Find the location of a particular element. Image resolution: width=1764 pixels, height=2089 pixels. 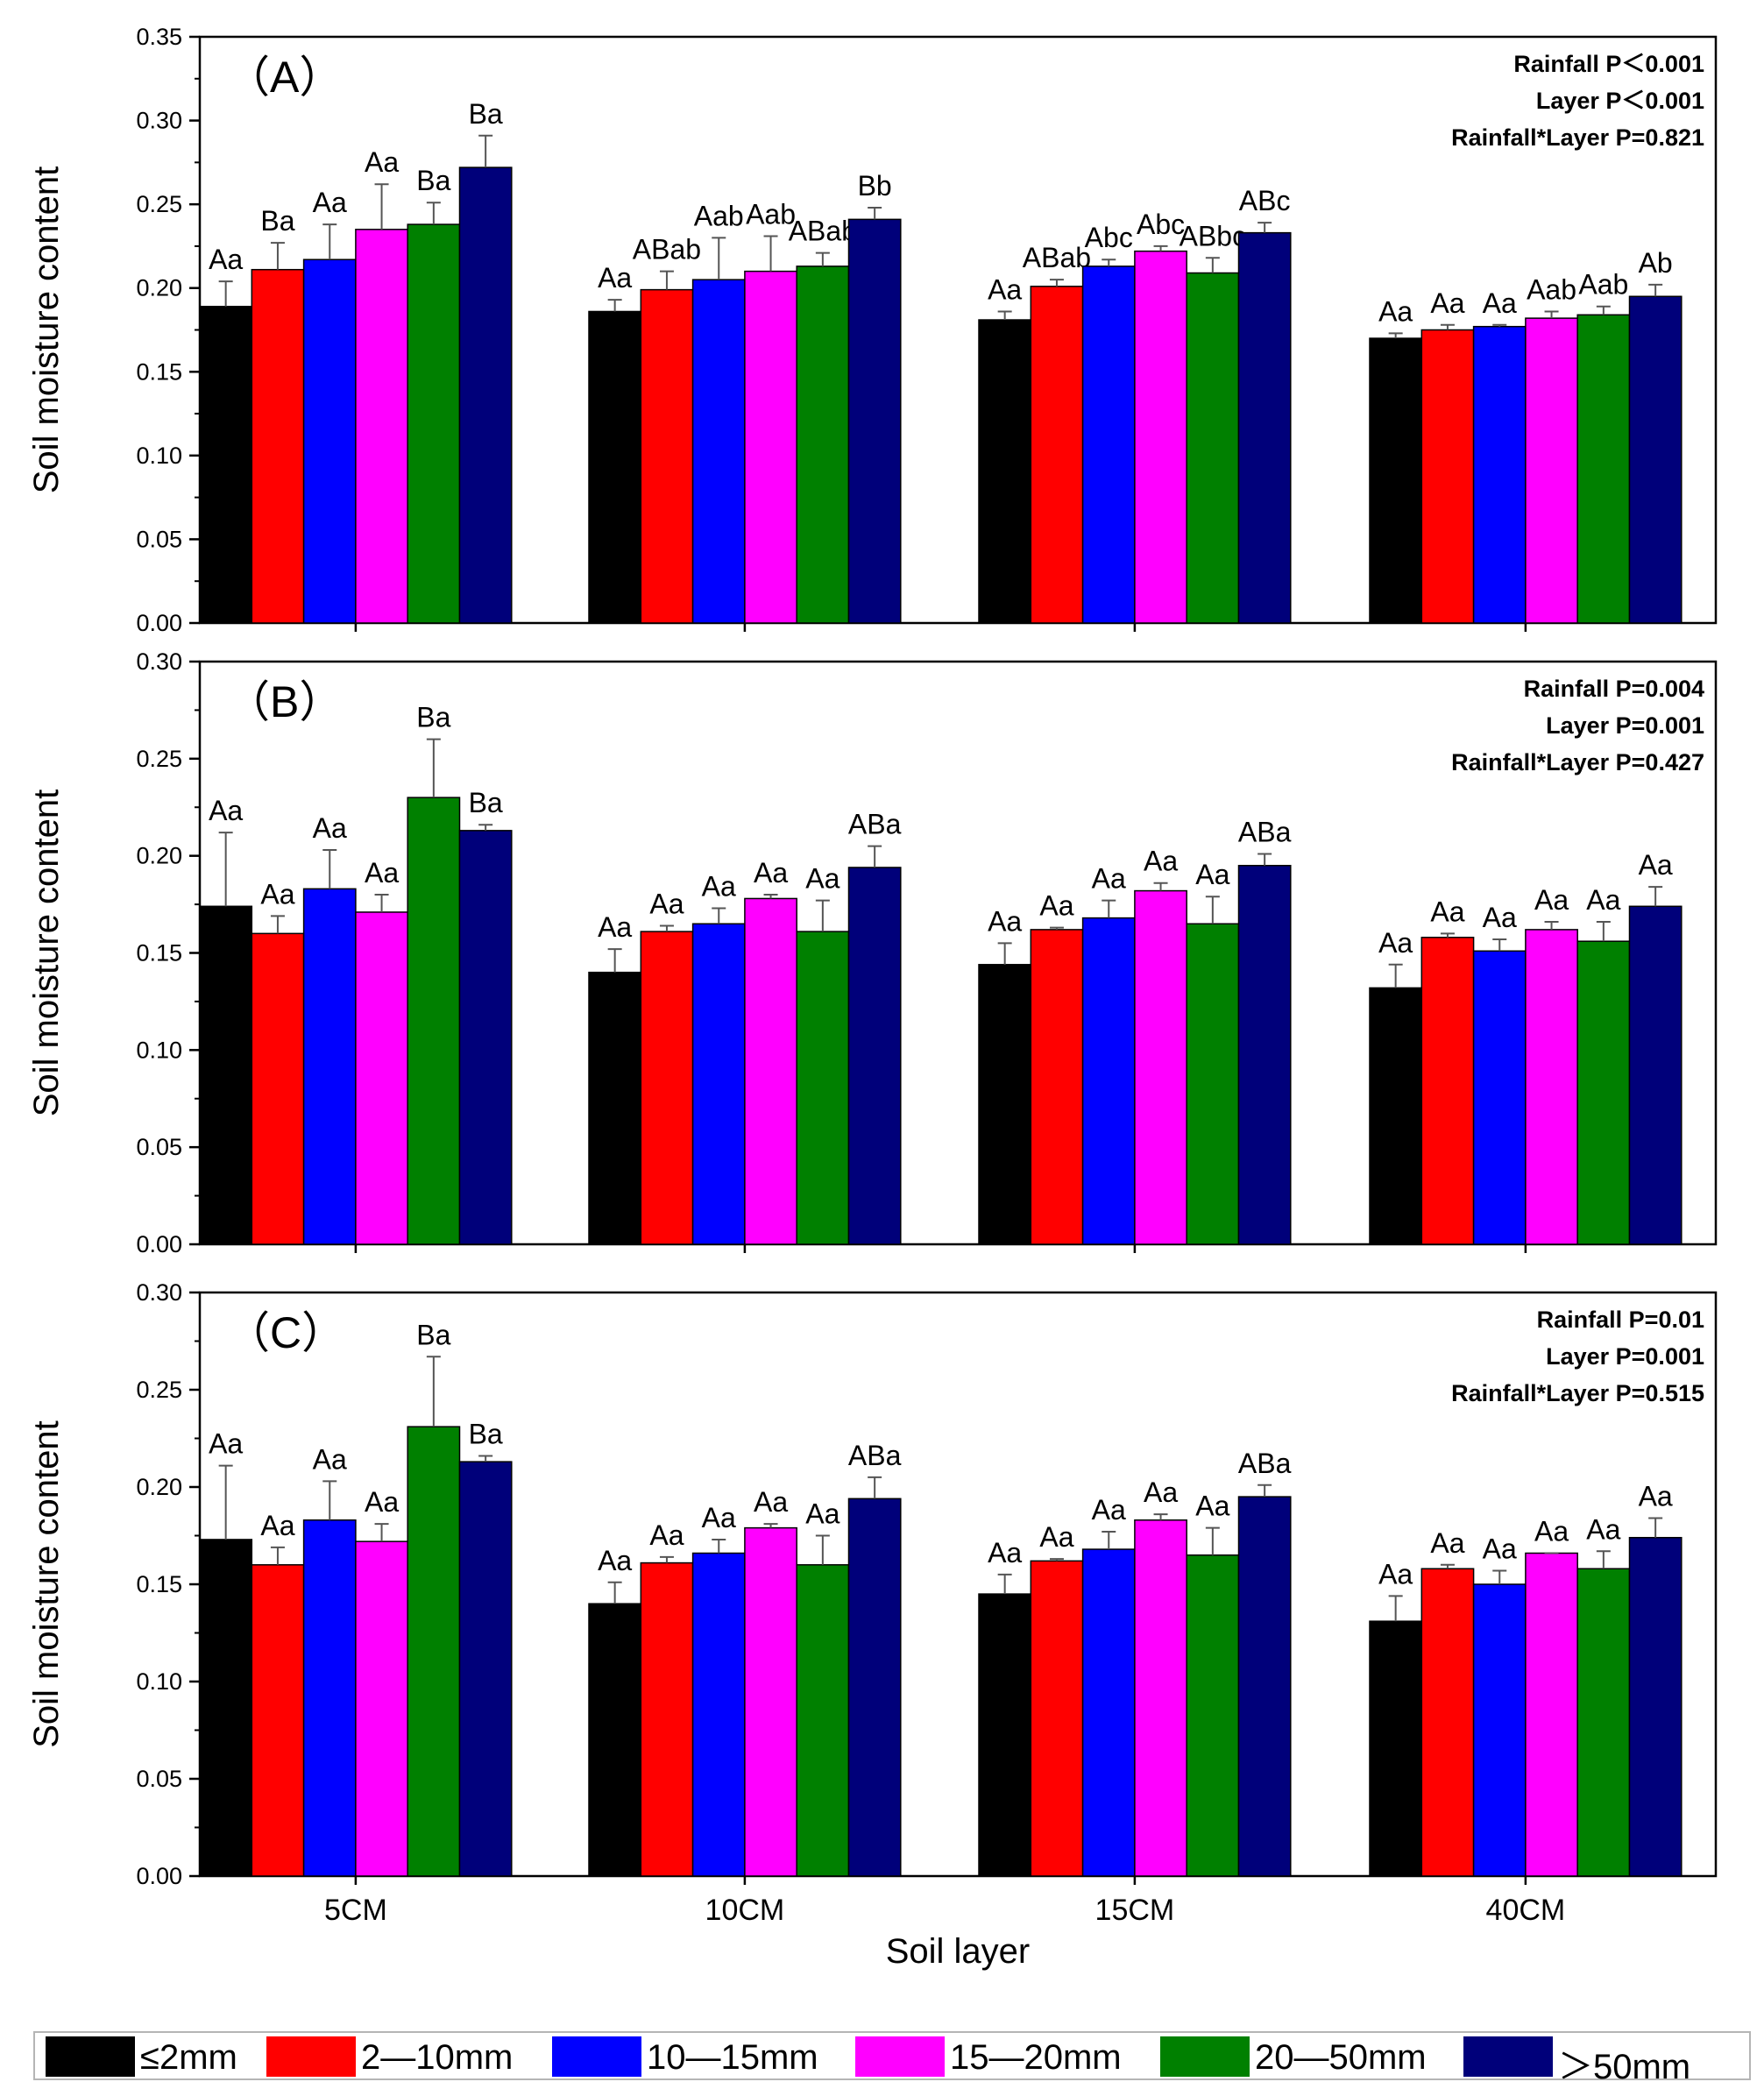

significance-label: Aab is located at coordinates (771, 214).